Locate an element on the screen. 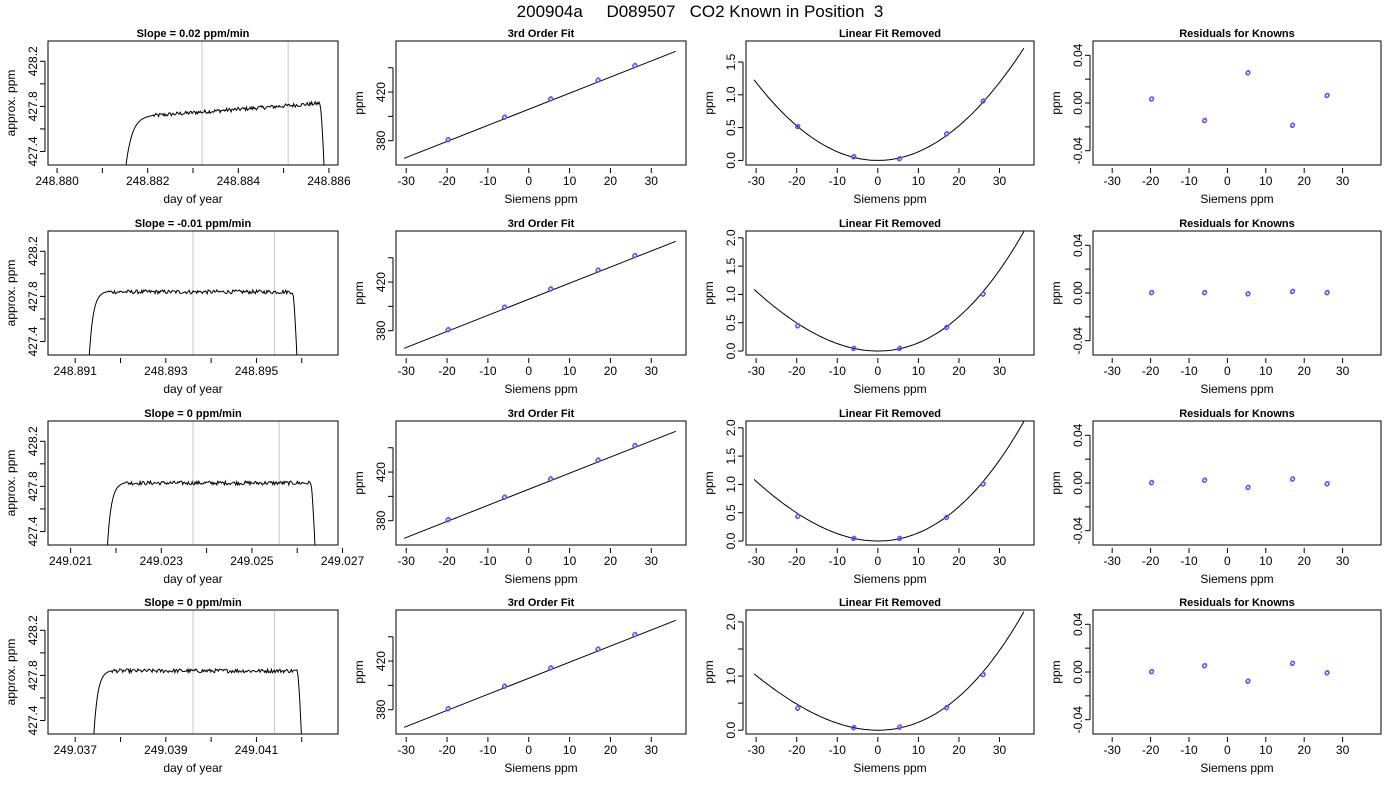 Image resolution: width=1400 pixels, height=800 pixels. y-tick-label: 0.5 is located at coordinates (731, 512).